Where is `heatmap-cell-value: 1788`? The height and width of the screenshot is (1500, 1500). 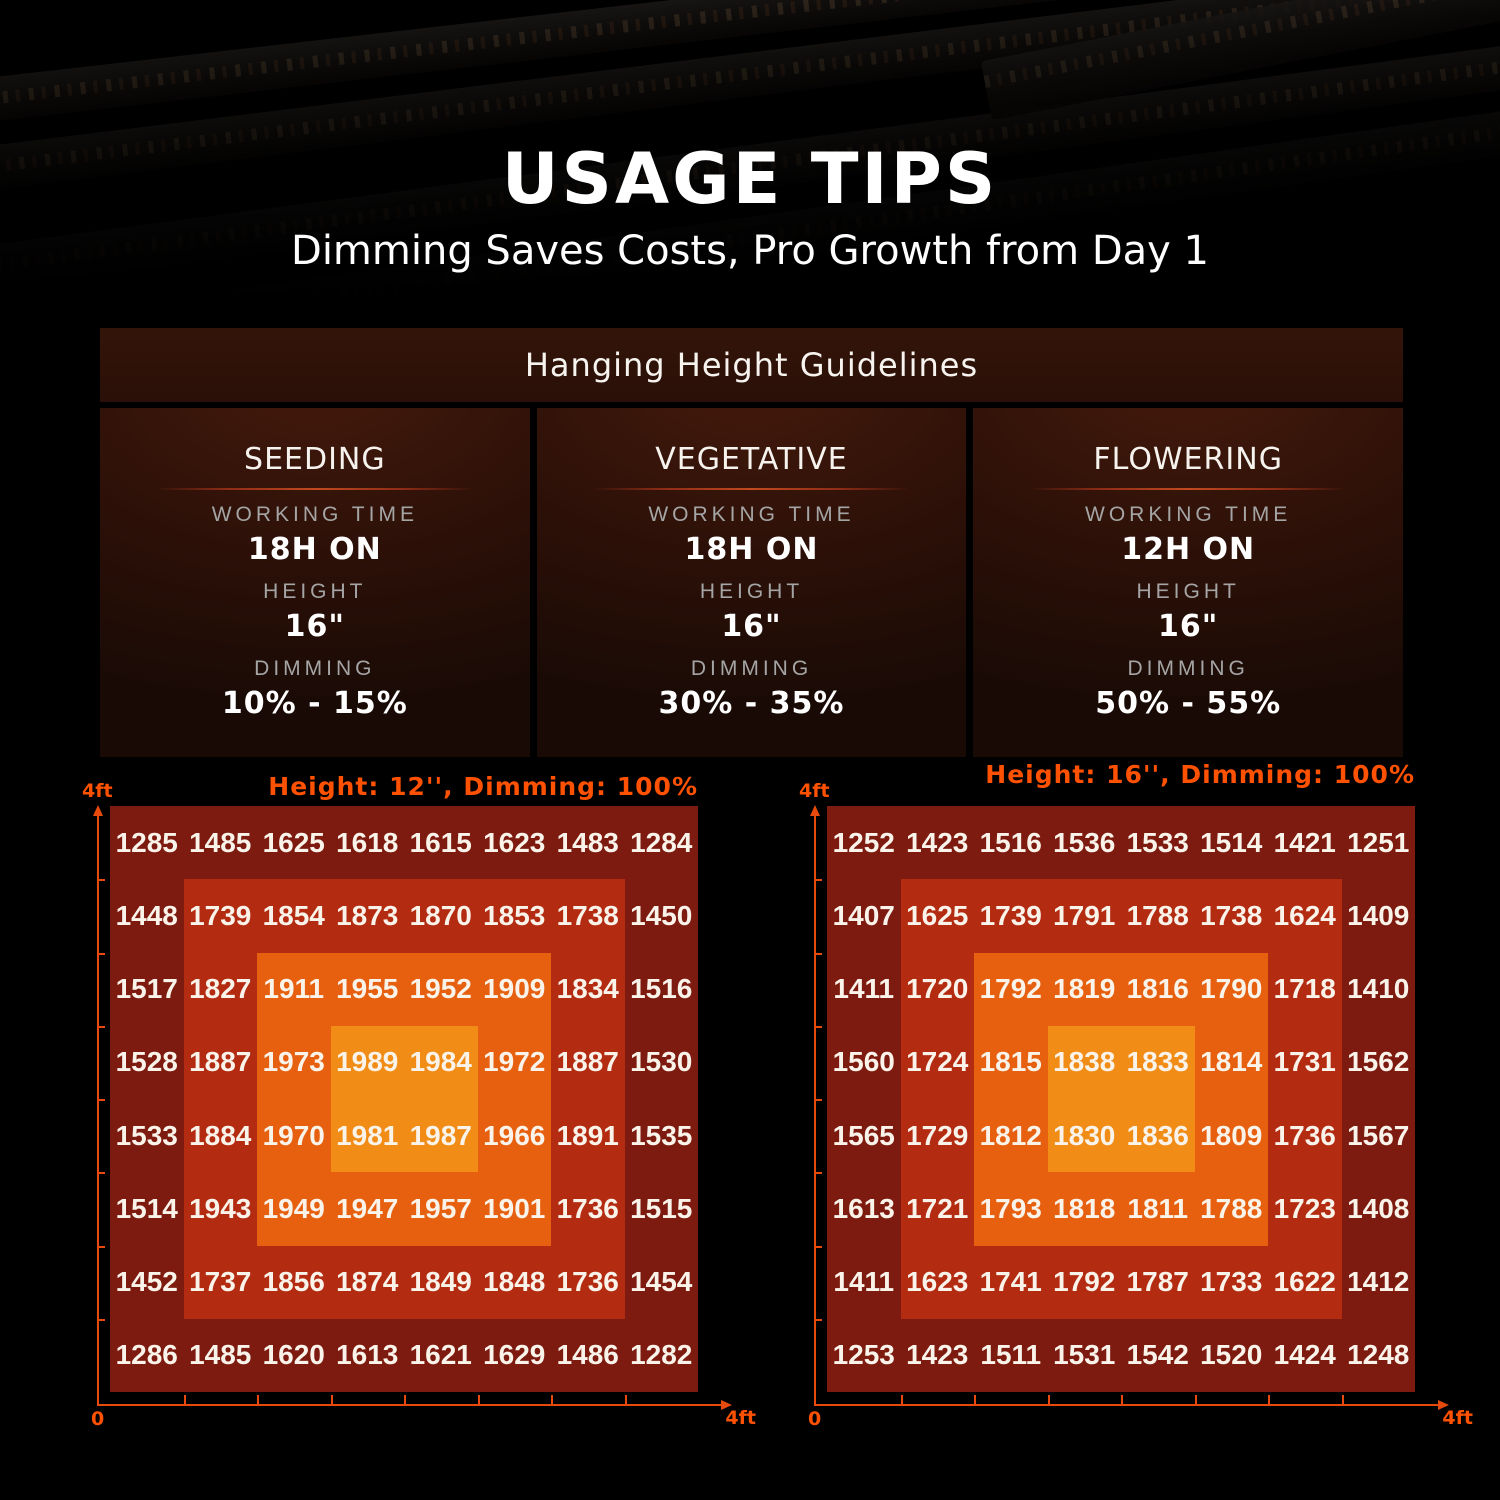 heatmap-cell-value: 1788 is located at coordinates (1157, 915).